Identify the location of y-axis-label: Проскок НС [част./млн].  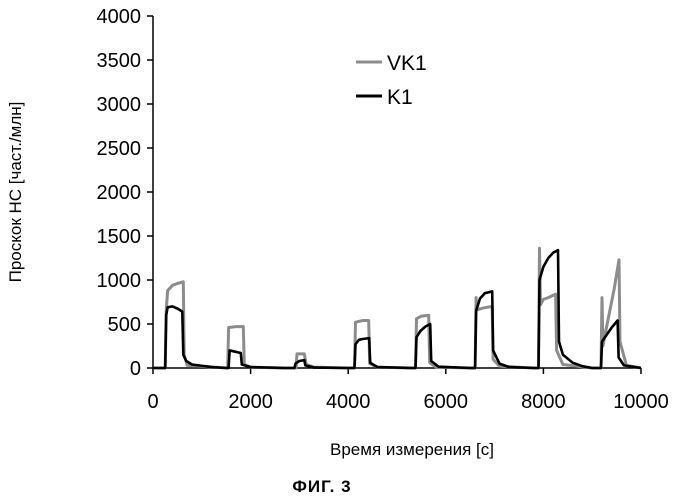
(15, 192).